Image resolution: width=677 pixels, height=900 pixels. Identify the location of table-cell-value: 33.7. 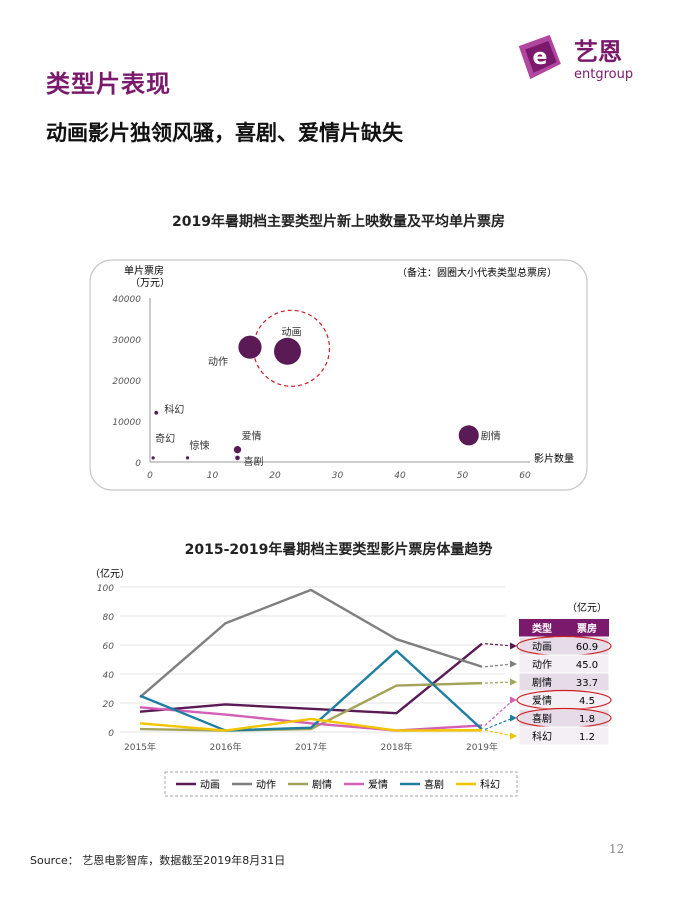
(587, 683).